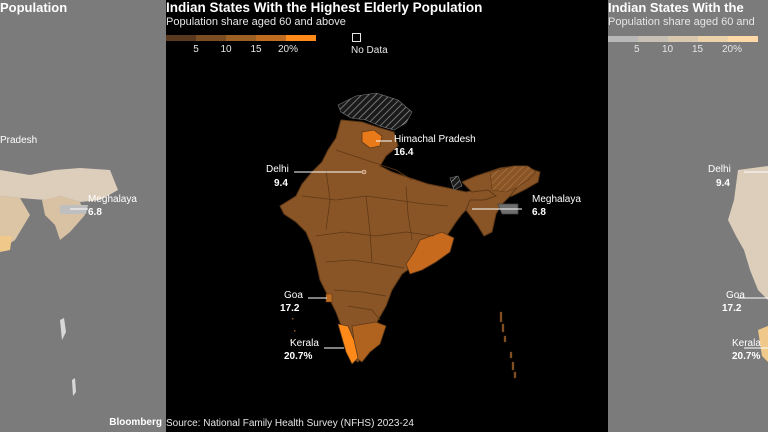  Describe the element at coordinates (112, 199) in the screenshot. I see `left-meghalaya-name: Meghalaya` at that location.